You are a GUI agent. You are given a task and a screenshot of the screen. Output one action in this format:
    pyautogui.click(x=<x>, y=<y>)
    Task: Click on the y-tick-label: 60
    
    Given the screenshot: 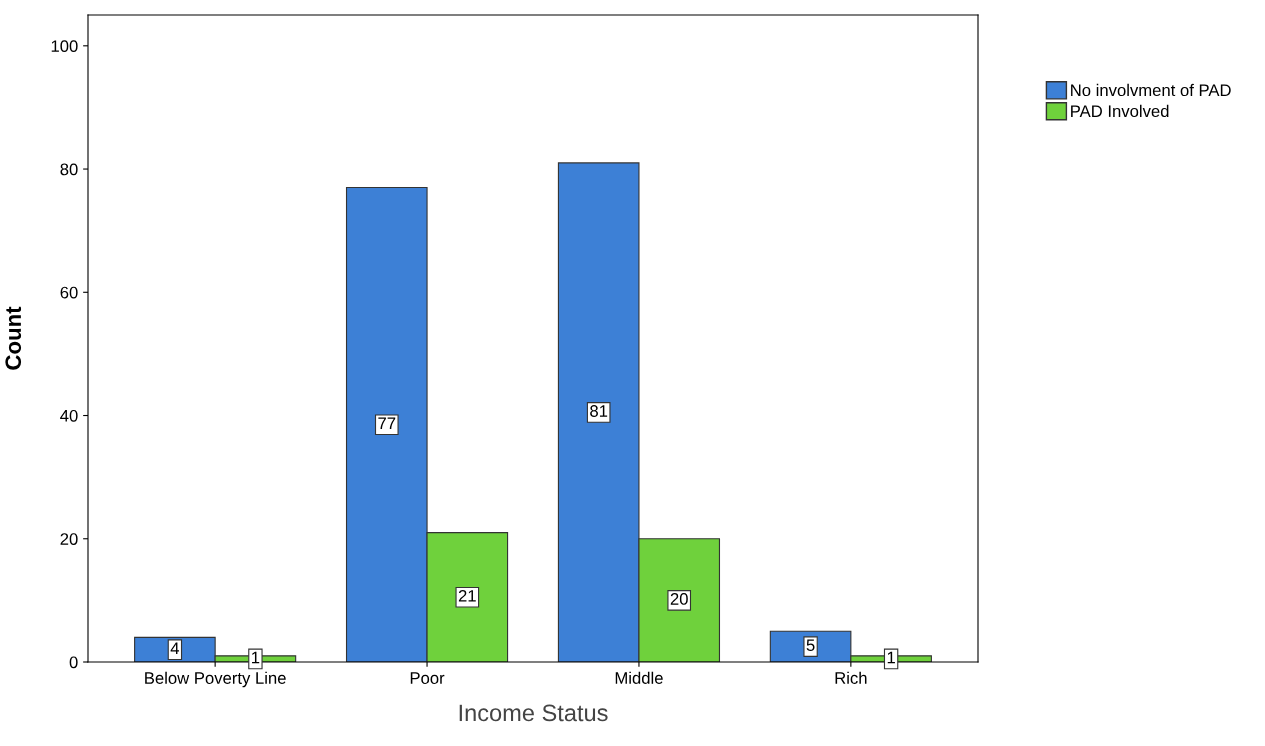 What is the action you would take?
    pyautogui.click(x=69, y=292)
    